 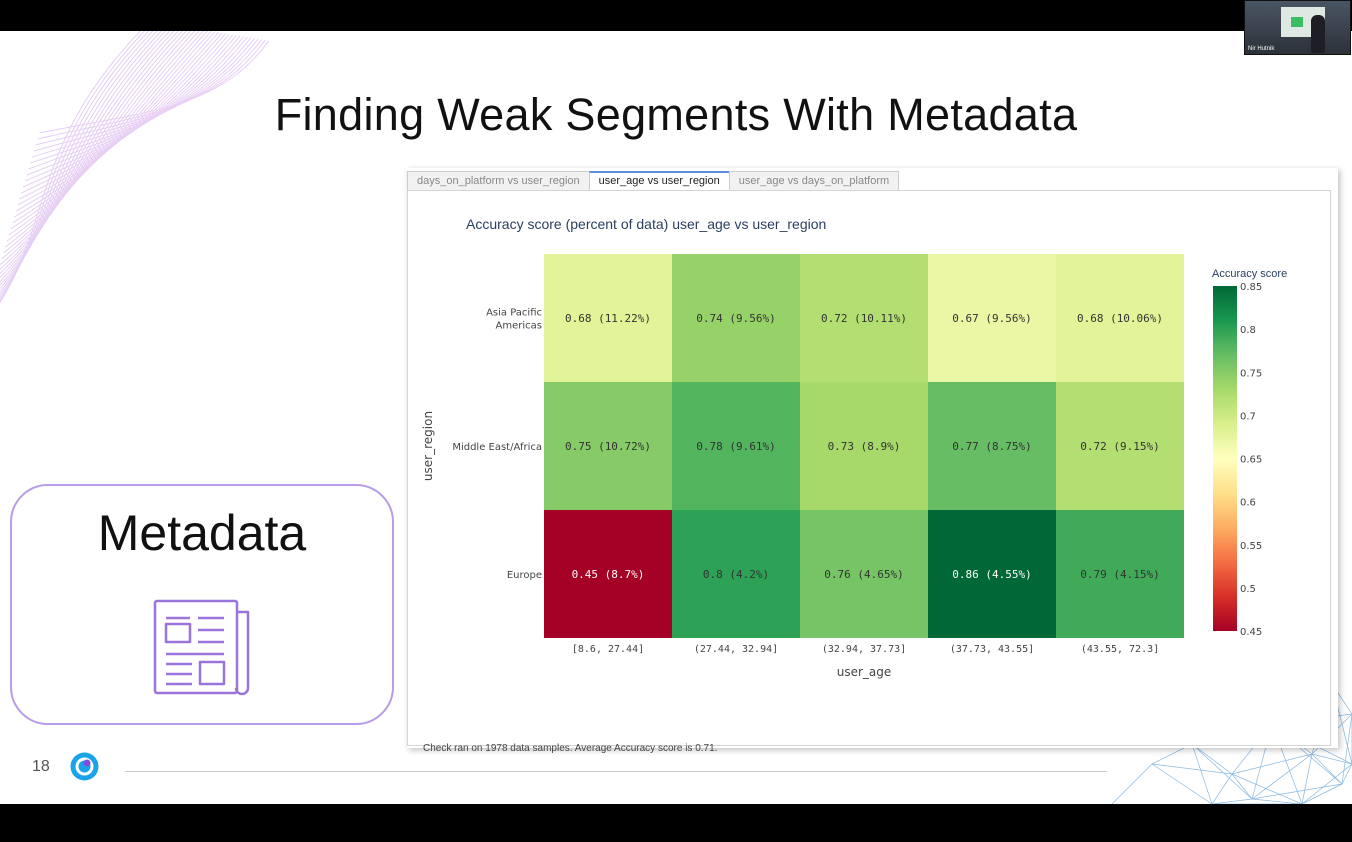 I want to click on y-tick-label: Asia Pacific, so click(x=514, y=313).